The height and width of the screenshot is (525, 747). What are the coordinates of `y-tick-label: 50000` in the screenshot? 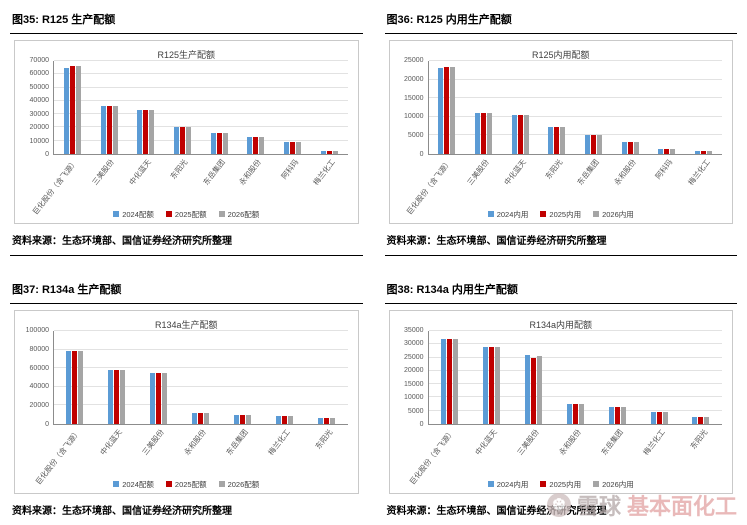 It's located at (39, 87).